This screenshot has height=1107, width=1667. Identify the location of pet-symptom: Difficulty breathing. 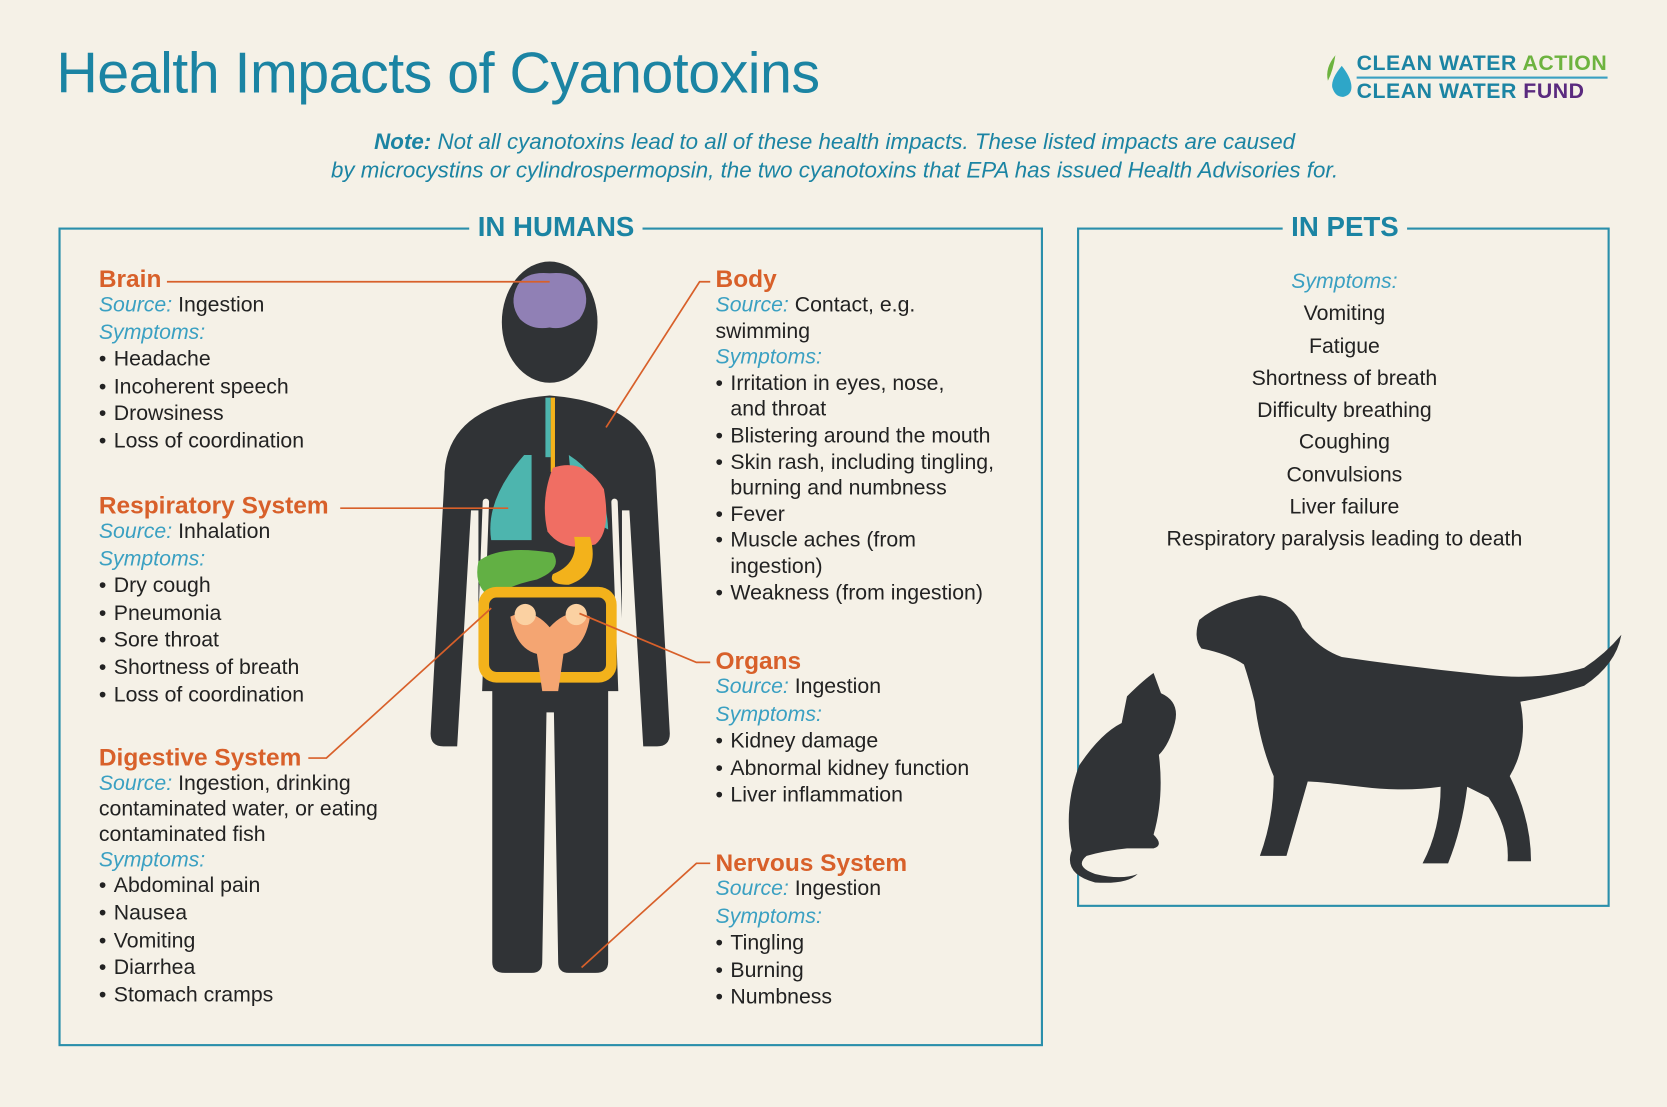
(1344, 410).